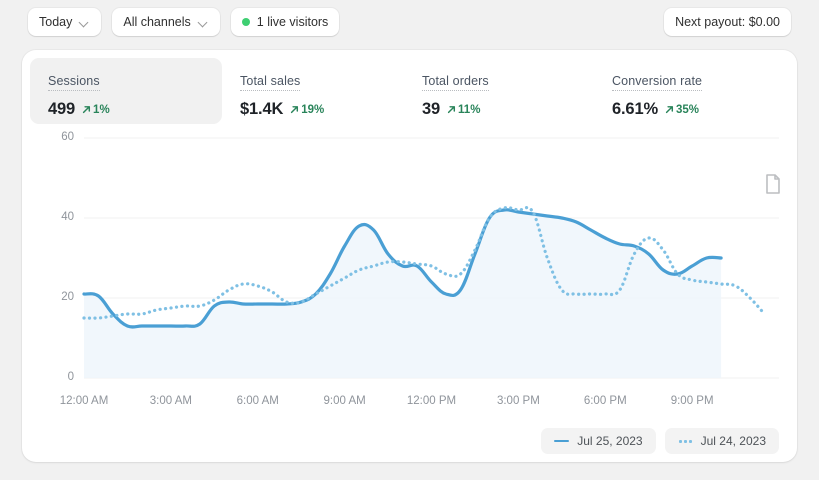 The height and width of the screenshot is (480, 819). I want to click on metric-value-row: 499 1%, so click(127, 109).